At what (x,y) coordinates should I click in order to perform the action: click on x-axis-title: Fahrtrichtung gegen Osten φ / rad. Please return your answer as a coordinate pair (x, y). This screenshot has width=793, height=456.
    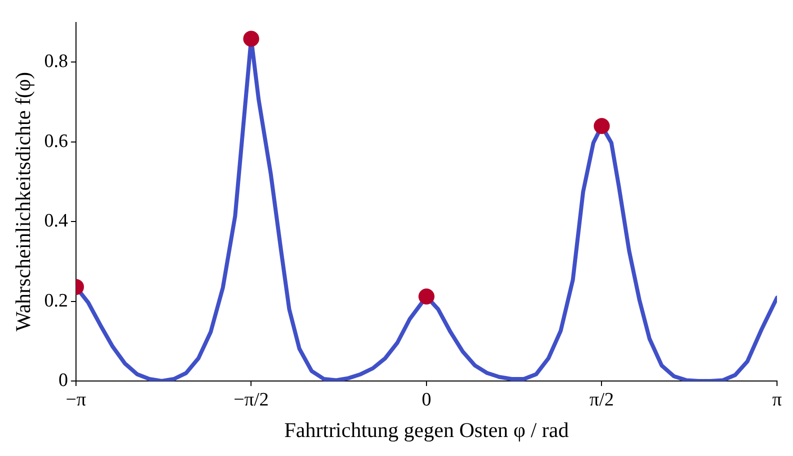
    Looking at the image, I should click on (427, 430).